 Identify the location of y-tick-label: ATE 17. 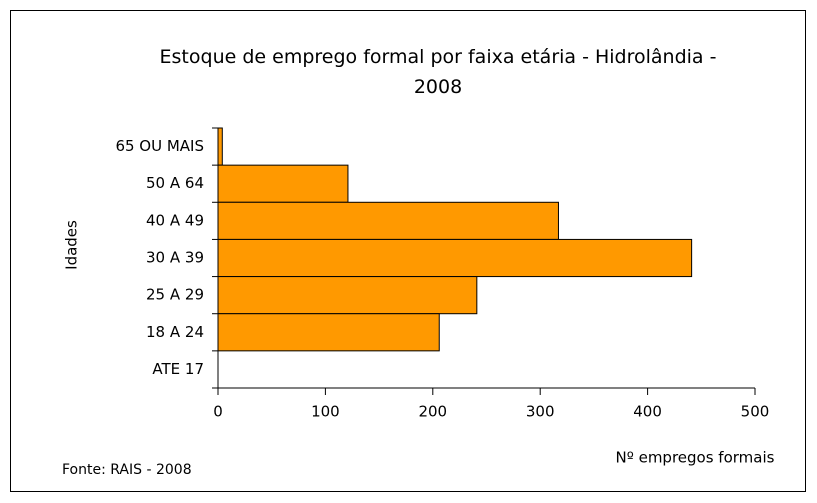
(178, 369).